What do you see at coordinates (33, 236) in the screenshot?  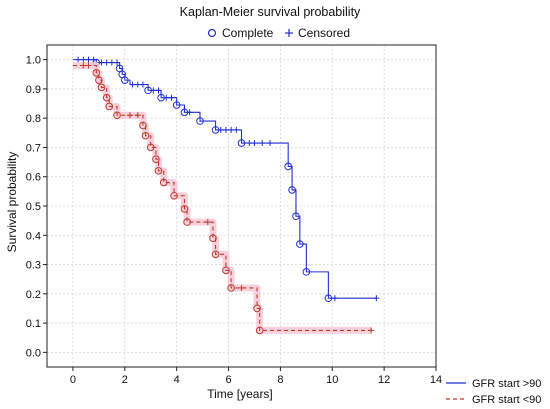 I see `y-tick-label: 0.4` at bounding box center [33, 236].